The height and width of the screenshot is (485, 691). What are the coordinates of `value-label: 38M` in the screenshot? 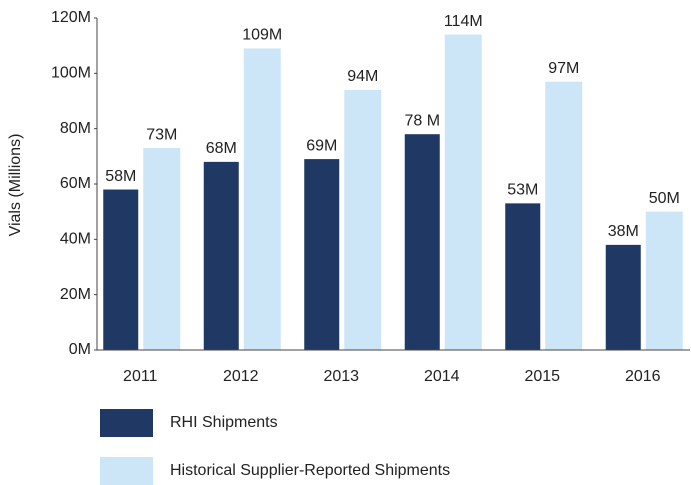 It's located at (623, 231).